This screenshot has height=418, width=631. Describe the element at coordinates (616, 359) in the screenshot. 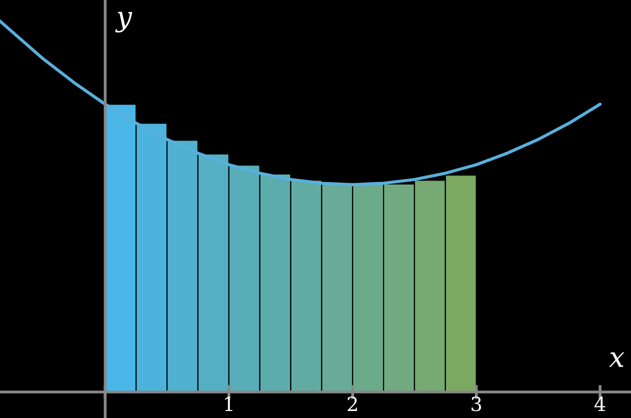

I see `x-axis-title: x` at that location.